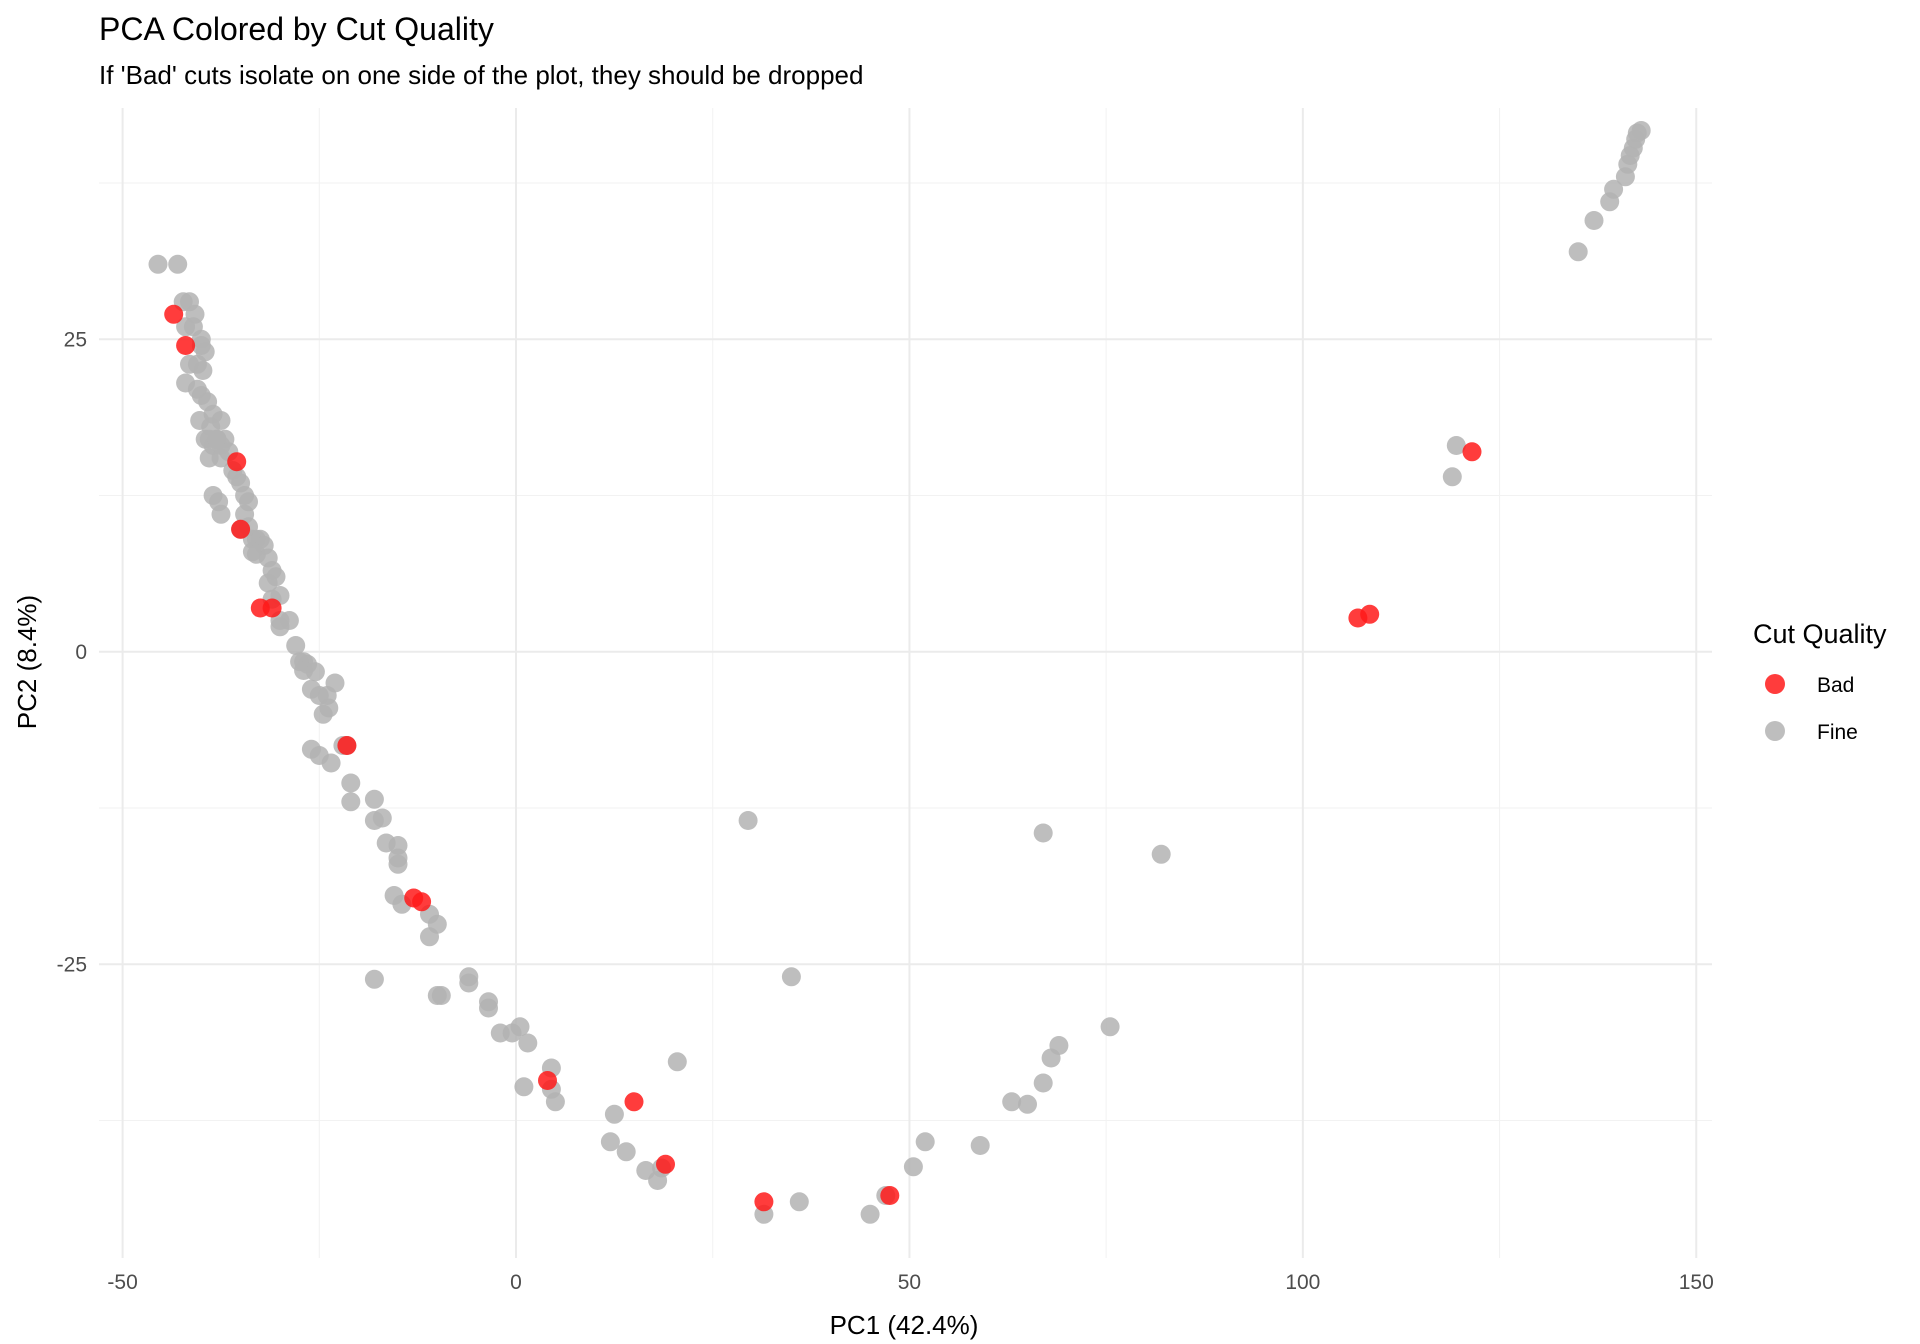 The image size is (1920, 1344). What do you see at coordinates (1820, 634) in the screenshot?
I see `legend-title: Cut Quality` at bounding box center [1820, 634].